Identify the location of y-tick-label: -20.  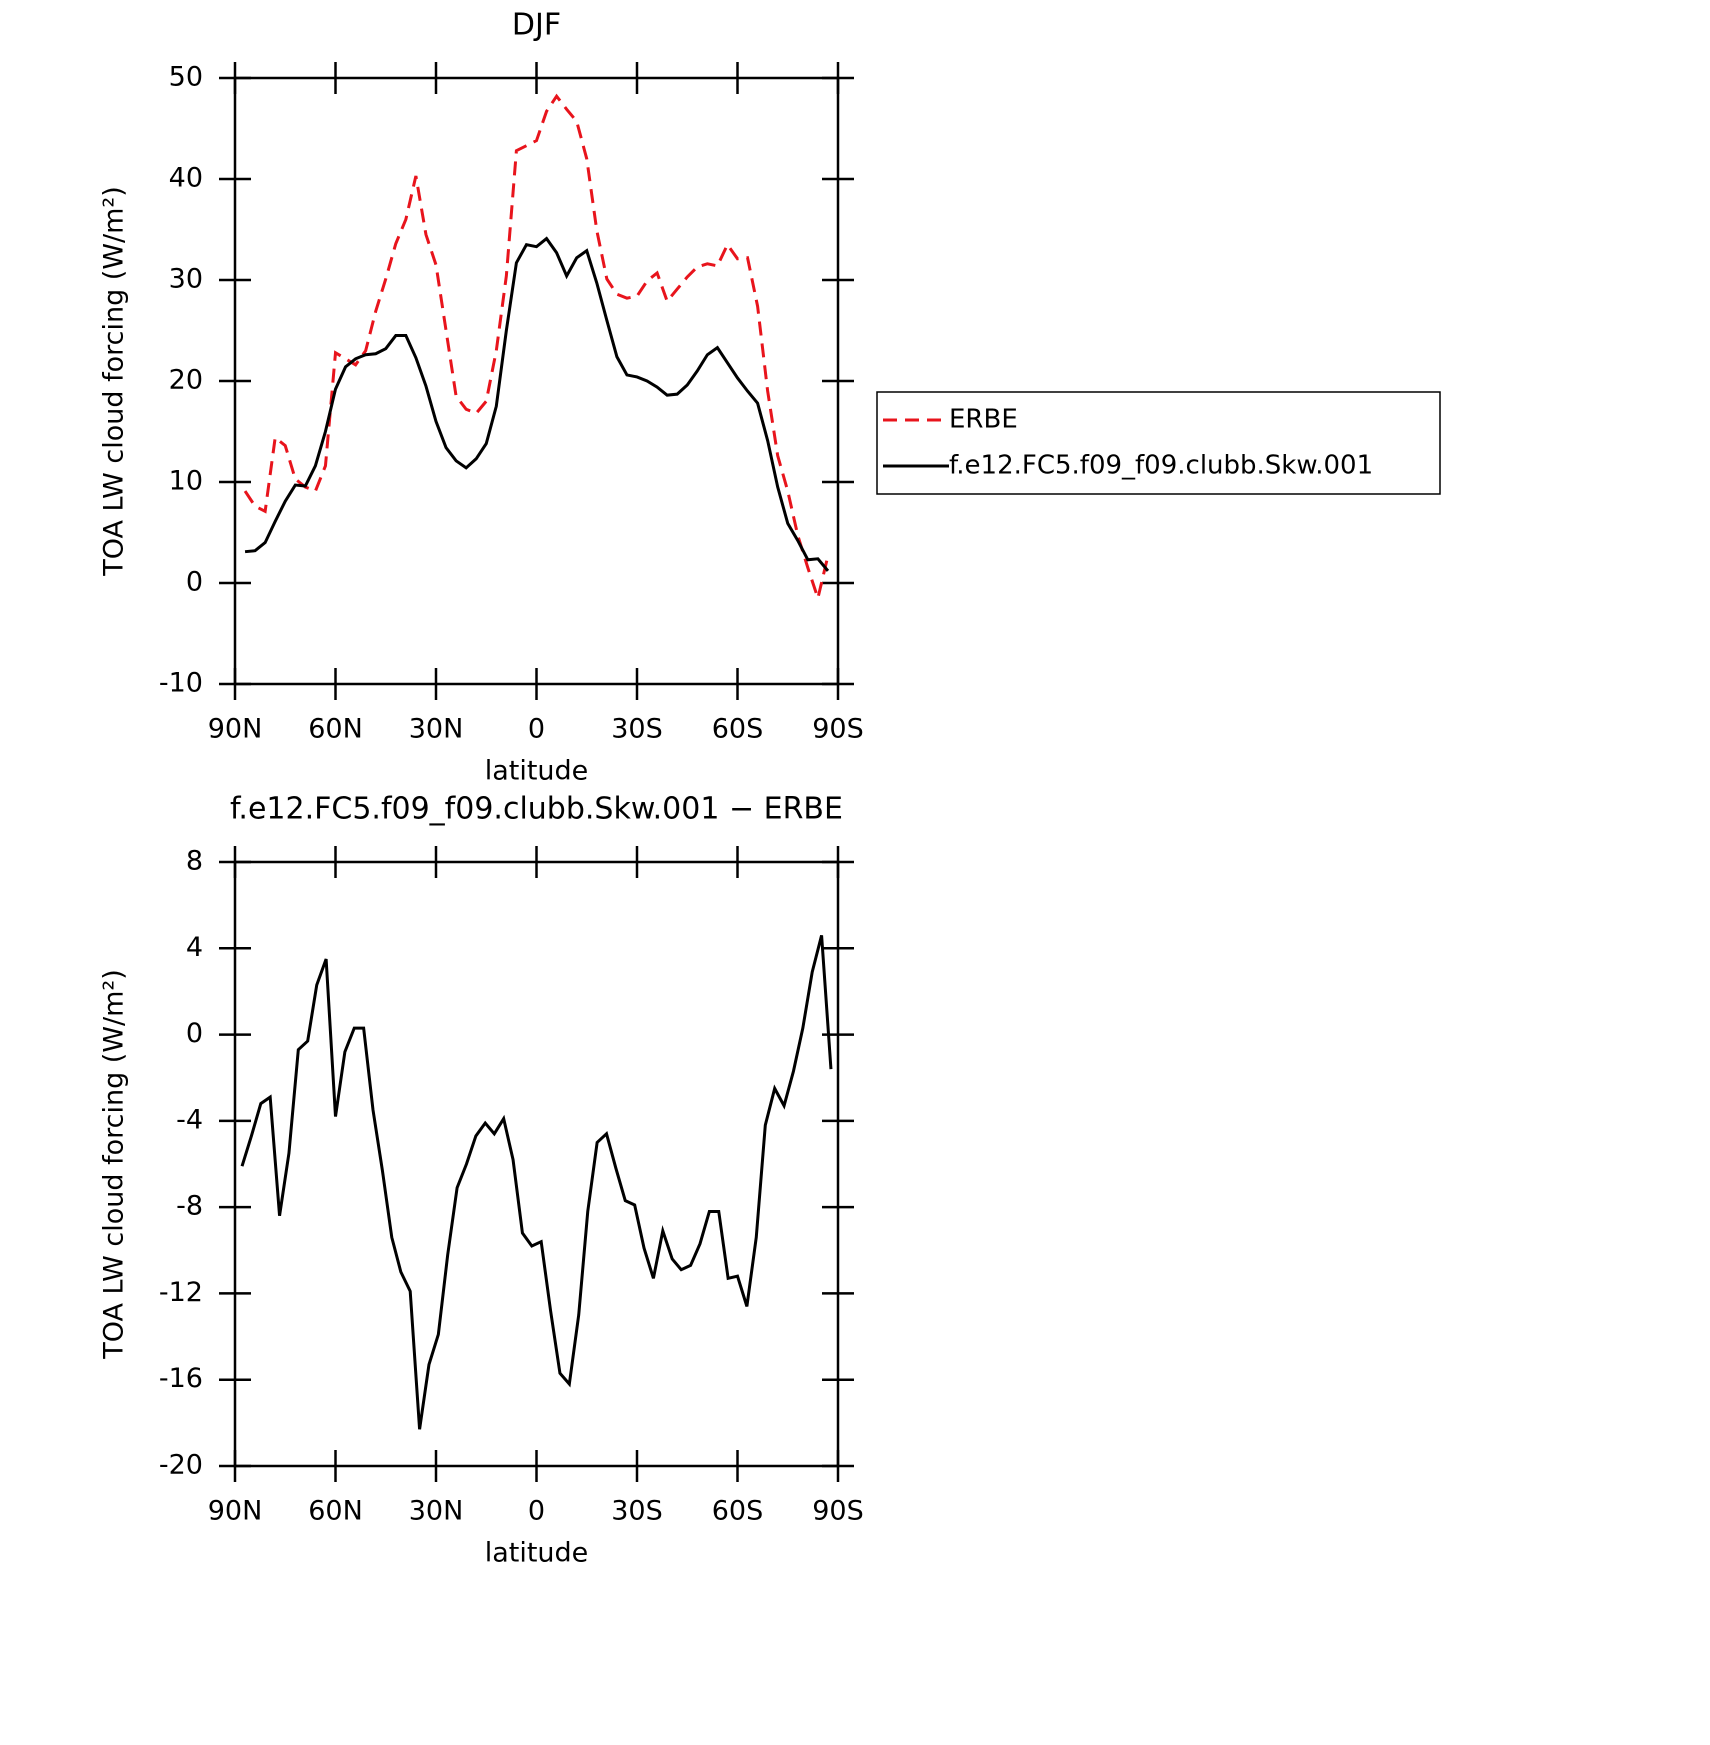
(181, 1465).